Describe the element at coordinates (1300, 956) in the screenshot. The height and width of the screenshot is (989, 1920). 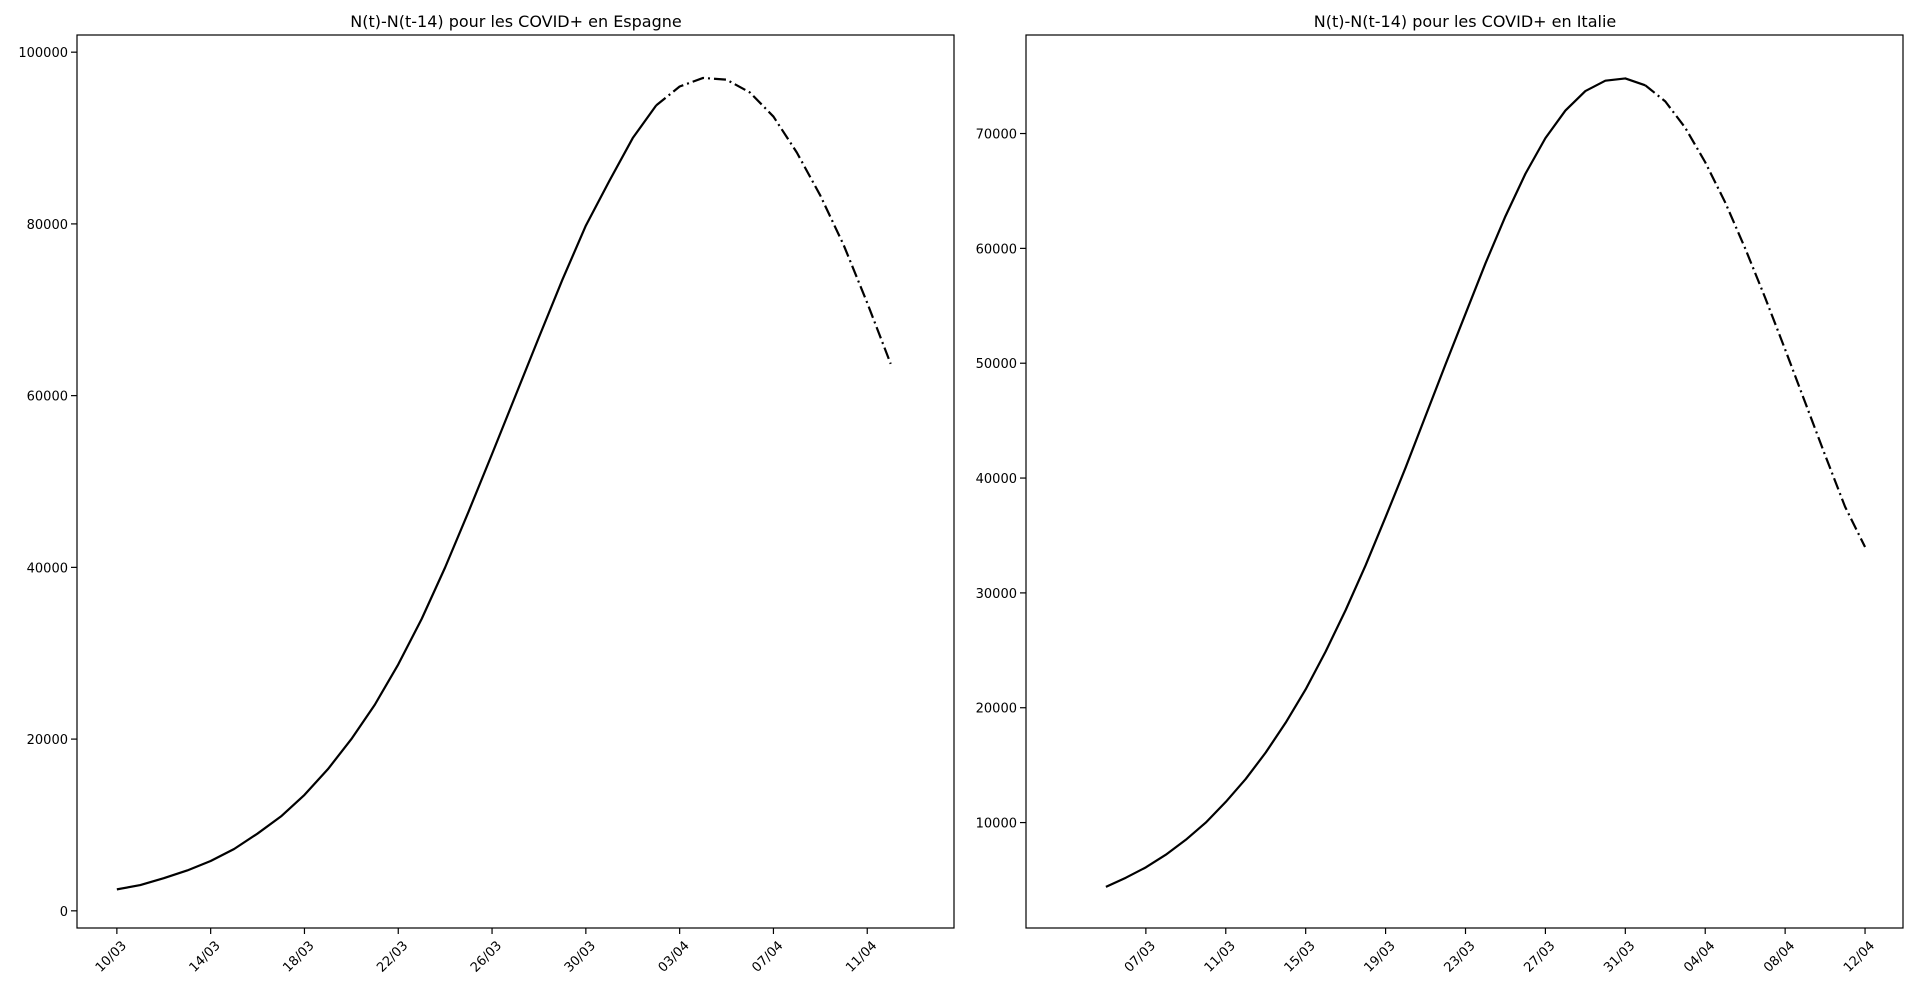
I see `x-tick-label: 15/03` at that location.